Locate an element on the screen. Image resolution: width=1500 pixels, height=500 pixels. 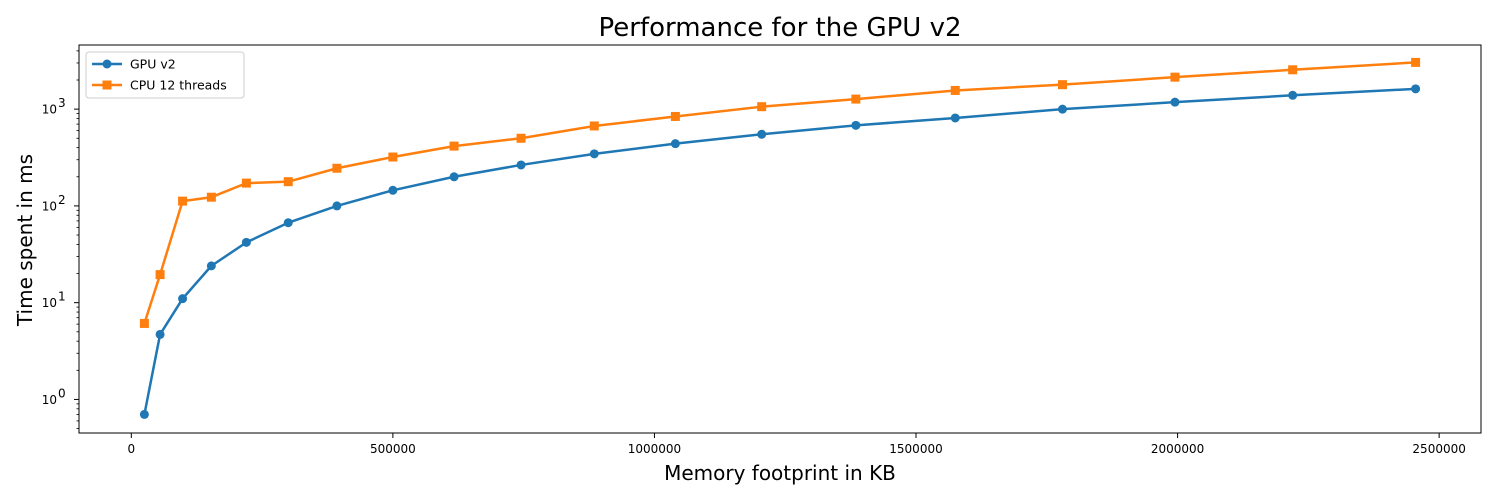
legend: GPU v2 CPU 12 threads is located at coordinates (165, 75).